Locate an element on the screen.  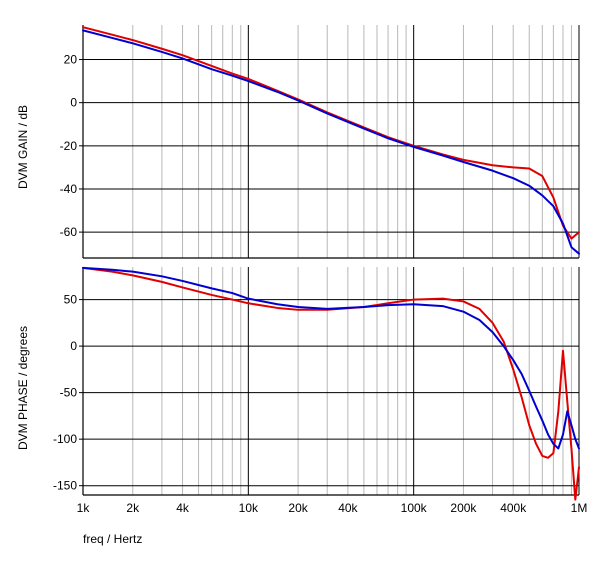
phase-ytick-label: -50 is located at coordinates (69, 393).